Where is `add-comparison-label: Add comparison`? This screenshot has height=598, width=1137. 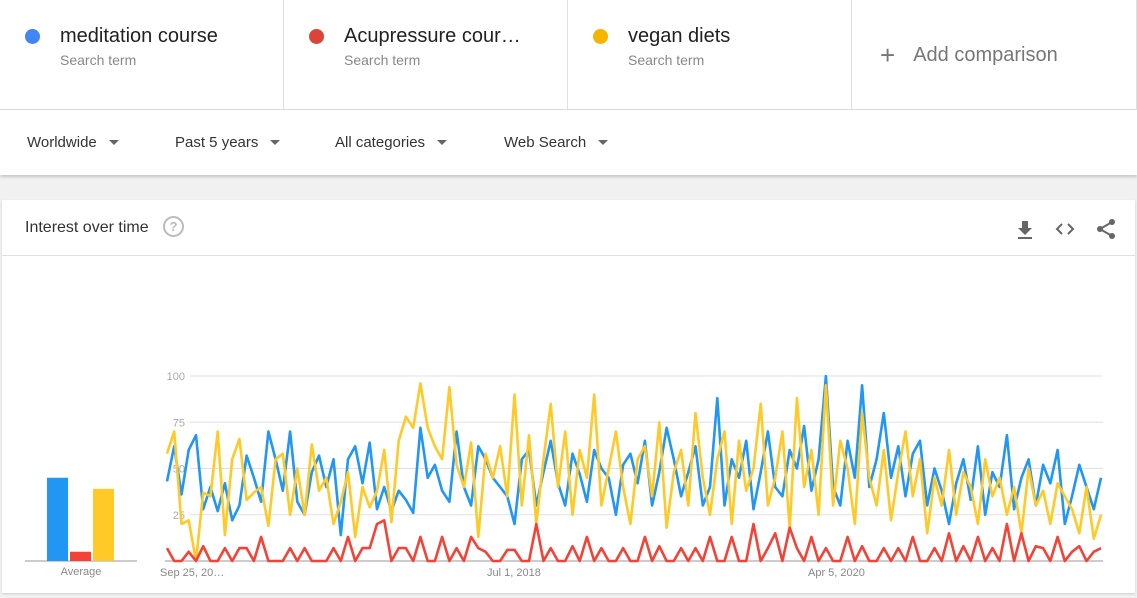 add-comparison-label: Add comparison is located at coordinates (985, 54).